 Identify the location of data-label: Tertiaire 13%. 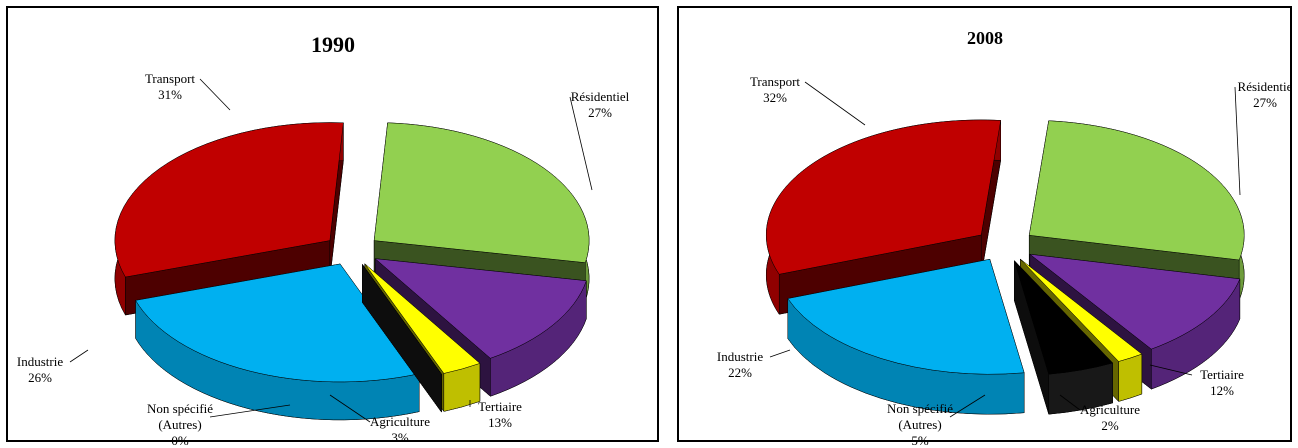
(500, 415).